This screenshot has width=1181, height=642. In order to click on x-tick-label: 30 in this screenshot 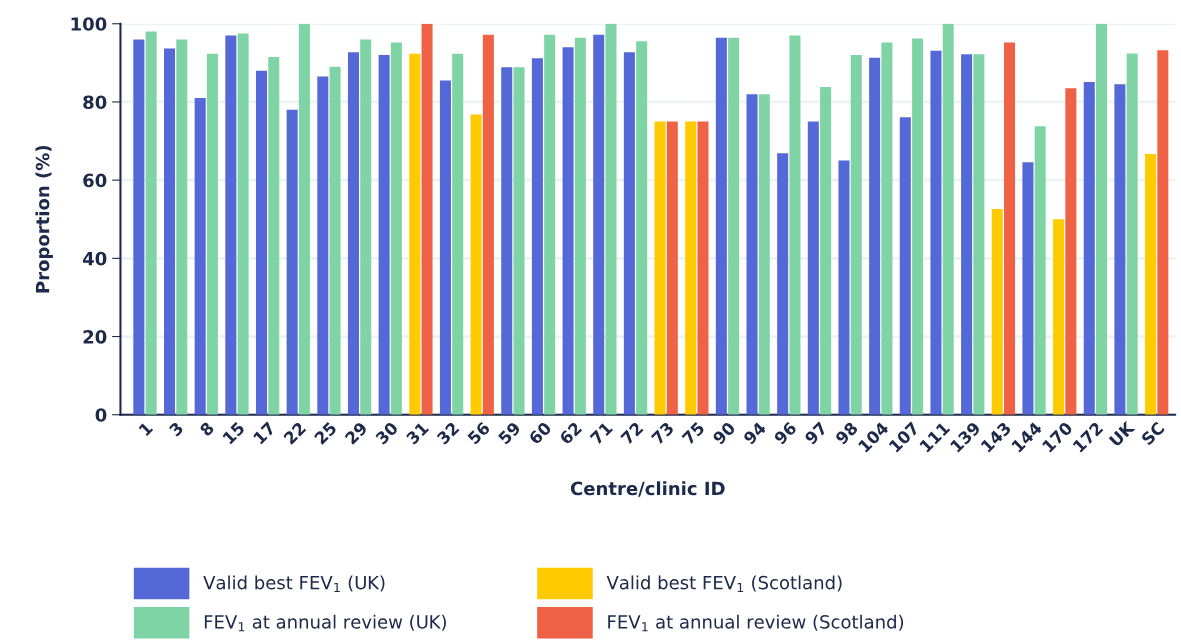, I will do `click(386, 433)`.